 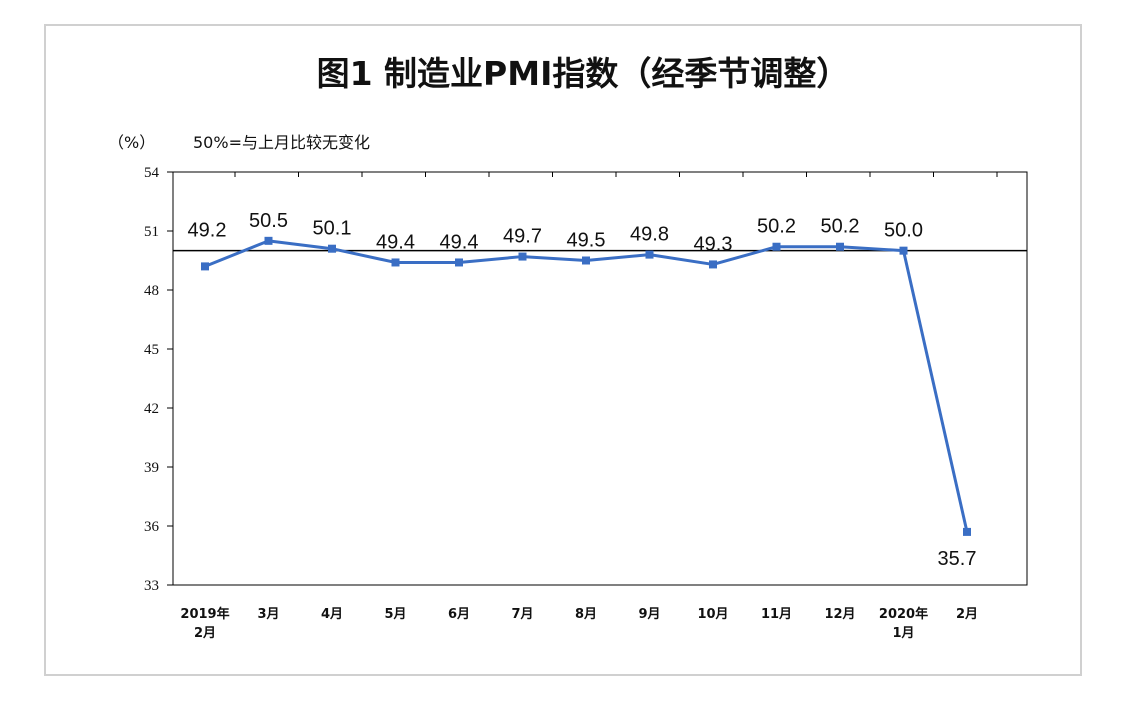 What do you see at coordinates (152, 527) in the screenshot?
I see `y-tick-label: 36` at bounding box center [152, 527].